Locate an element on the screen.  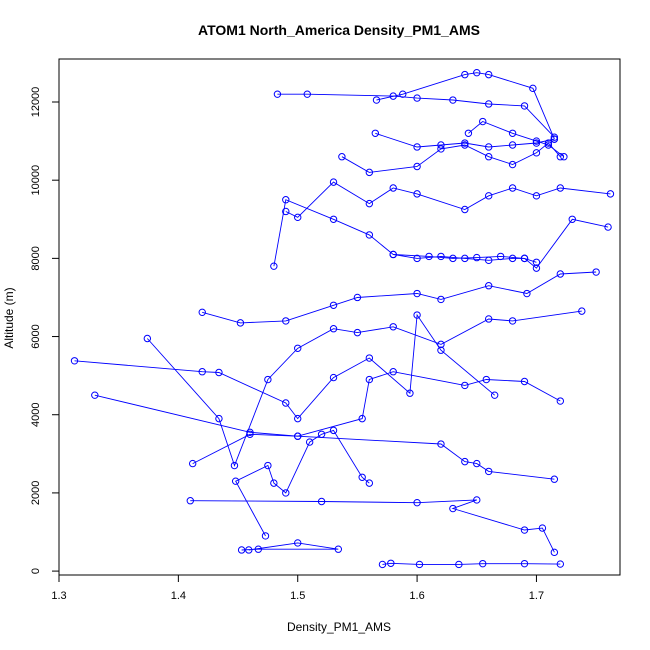
chart-title: ATOM1 North_America Density_PM1_AMS is located at coordinates (339, 30).